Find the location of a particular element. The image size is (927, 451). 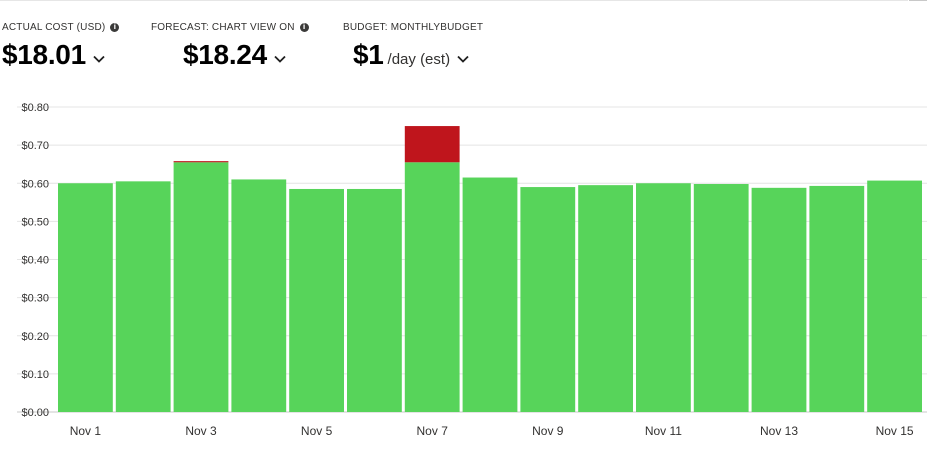

x-tick-label: Nov 7 is located at coordinates (433, 431).